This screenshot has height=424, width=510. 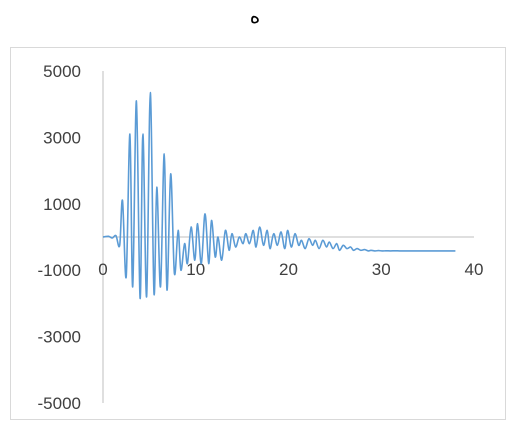 What do you see at coordinates (59, 237) in the screenshot?
I see `y-tick-labels: 5000 3000 1000 -1000 -3000 -5000` at bounding box center [59, 237].